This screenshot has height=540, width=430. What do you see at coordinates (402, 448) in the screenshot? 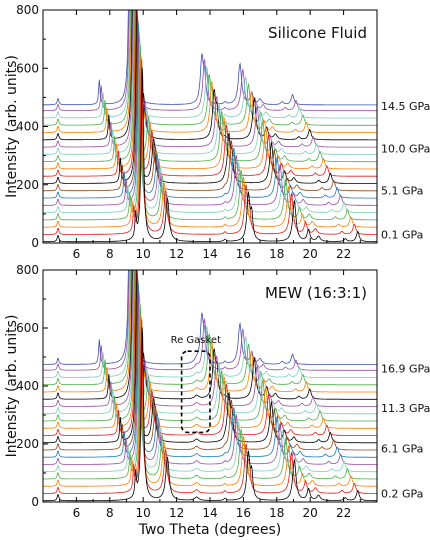
I see `pressure-label: 6.1 GPa` at bounding box center [402, 448].